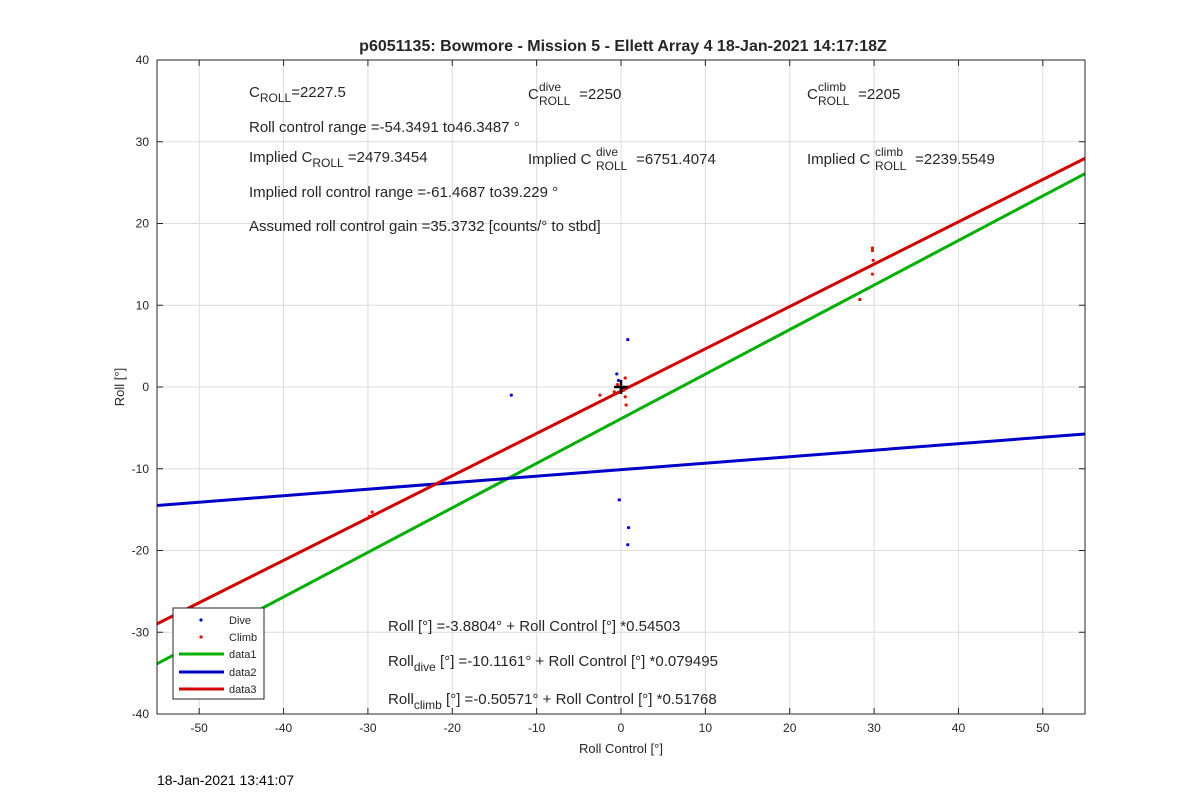 The height and width of the screenshot is (804, 1200). What do you see at coordinates (790, 728) in the screenshot?
I see `x-tick-label: 20` at bounding box center [790, 728].